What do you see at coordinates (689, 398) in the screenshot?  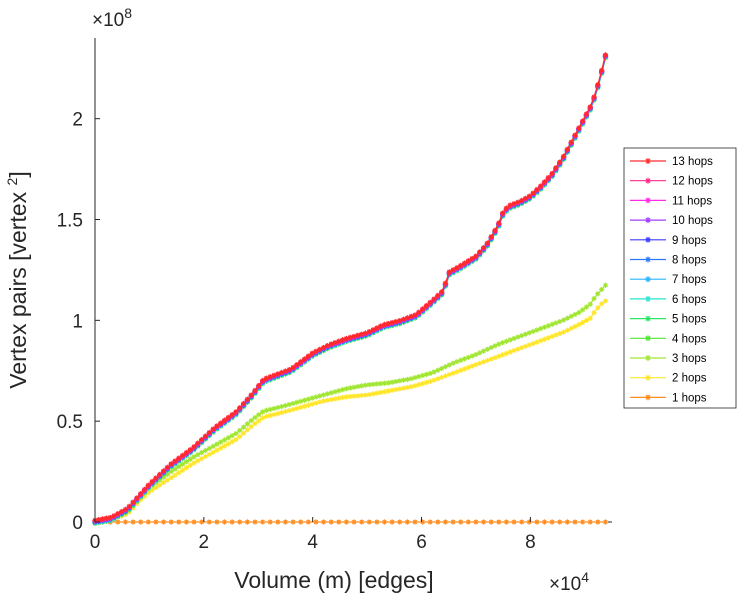 I see `svg-text: 1 hops` at bounding box center [689, 398].